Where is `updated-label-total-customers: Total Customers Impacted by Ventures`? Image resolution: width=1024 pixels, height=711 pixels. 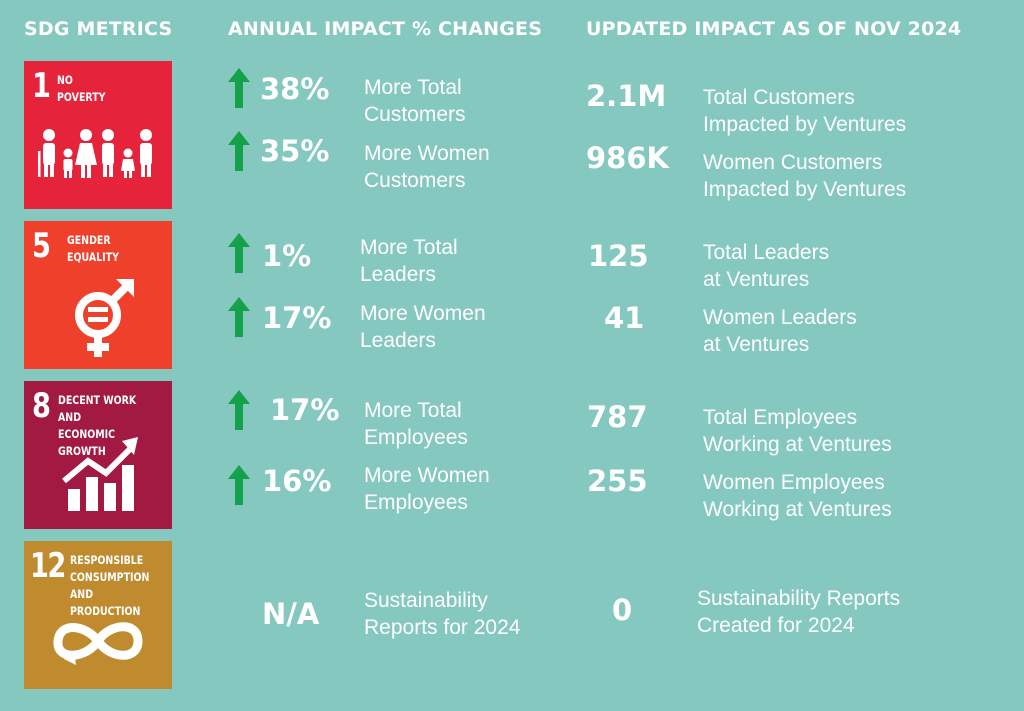
updated-label-total-customers: Total Customers Impacted by Ventures is located at coordinates (805, 111).